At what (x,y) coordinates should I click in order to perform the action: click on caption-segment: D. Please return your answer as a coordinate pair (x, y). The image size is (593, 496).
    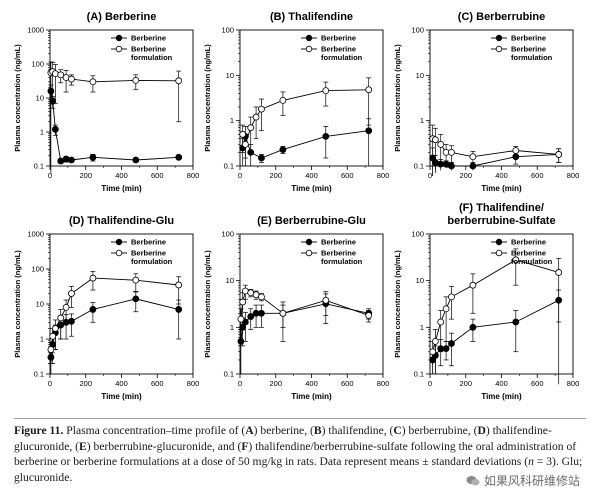
    Looking at the image, I should click on (481, 430).